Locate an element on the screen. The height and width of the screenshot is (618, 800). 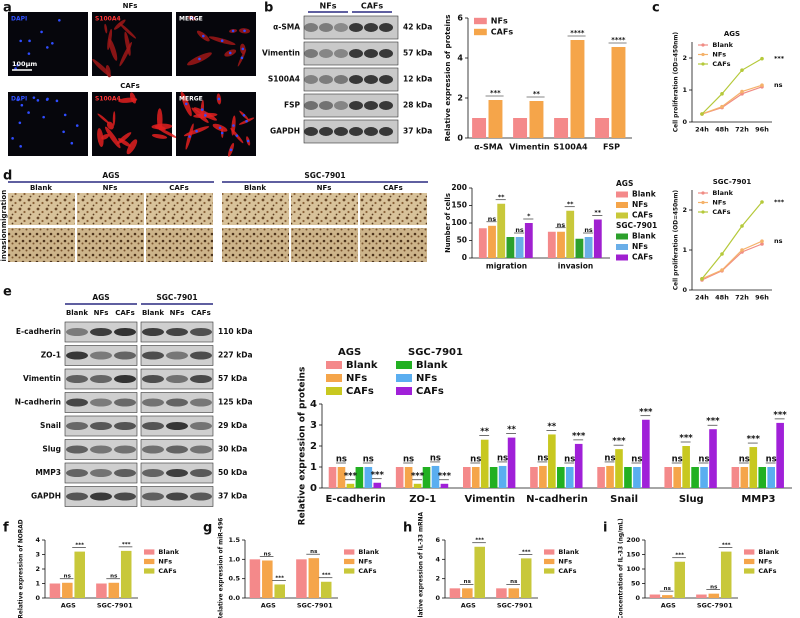
x-tick-label: ZO-1 is located at coordinates (422, 499).